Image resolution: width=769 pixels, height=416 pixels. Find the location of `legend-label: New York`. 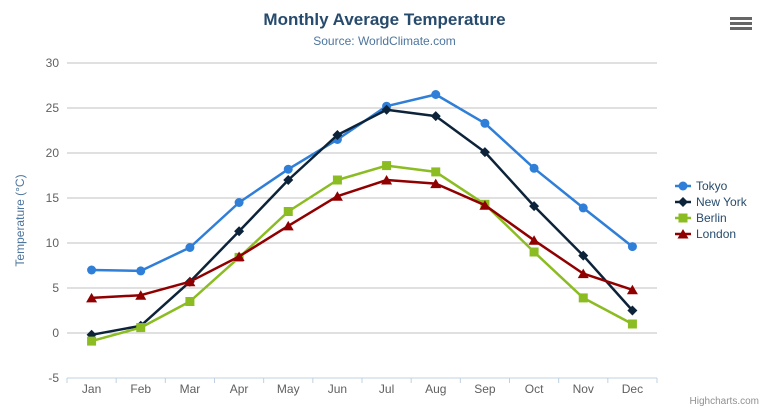

legend-label: New York is located at coordinates (722, 202).